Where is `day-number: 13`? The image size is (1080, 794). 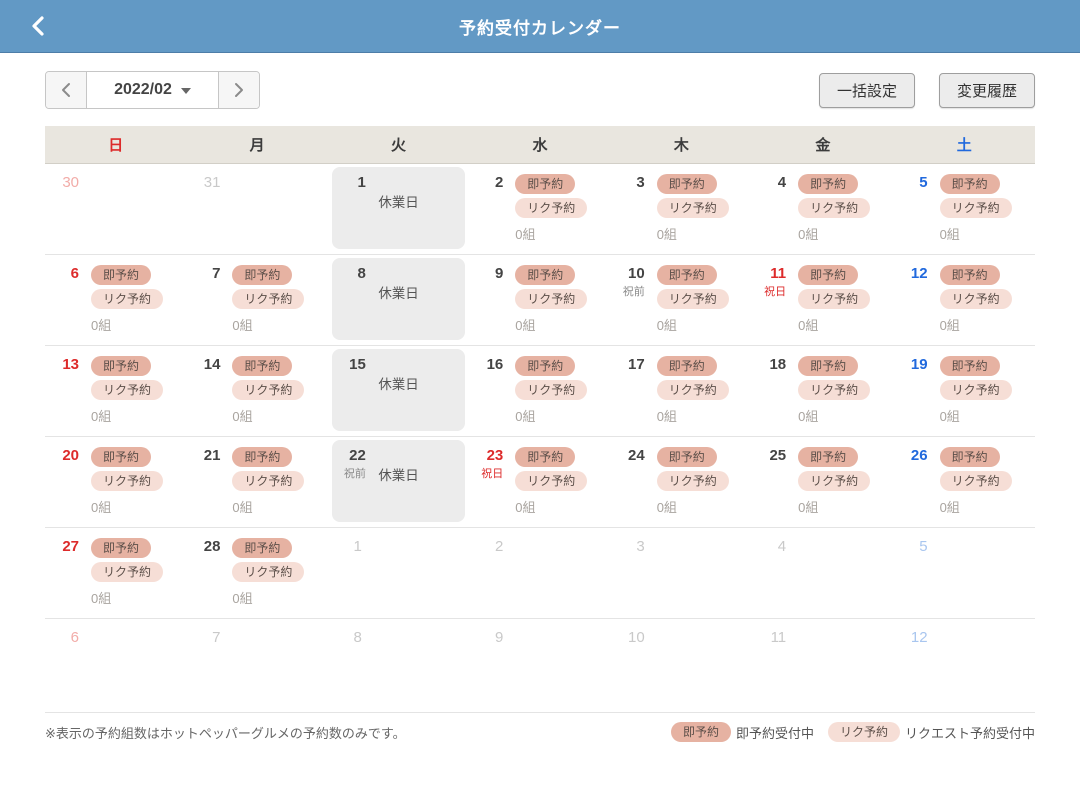
day-number: 13 is located at coordinates (70, 364).